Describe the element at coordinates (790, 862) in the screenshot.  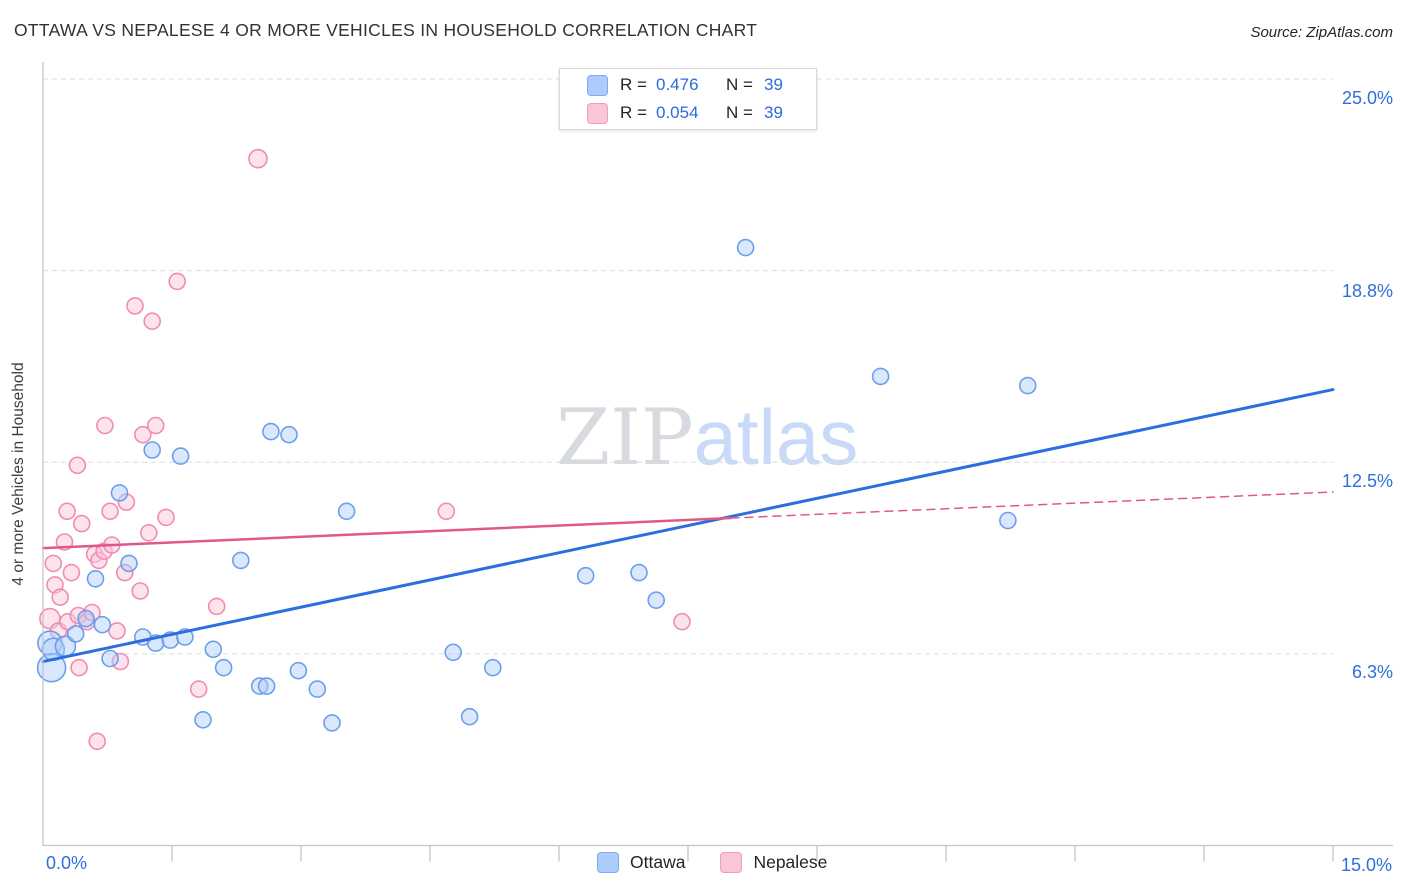
I see `nepalese-legend-label: Nepalese` at that location.